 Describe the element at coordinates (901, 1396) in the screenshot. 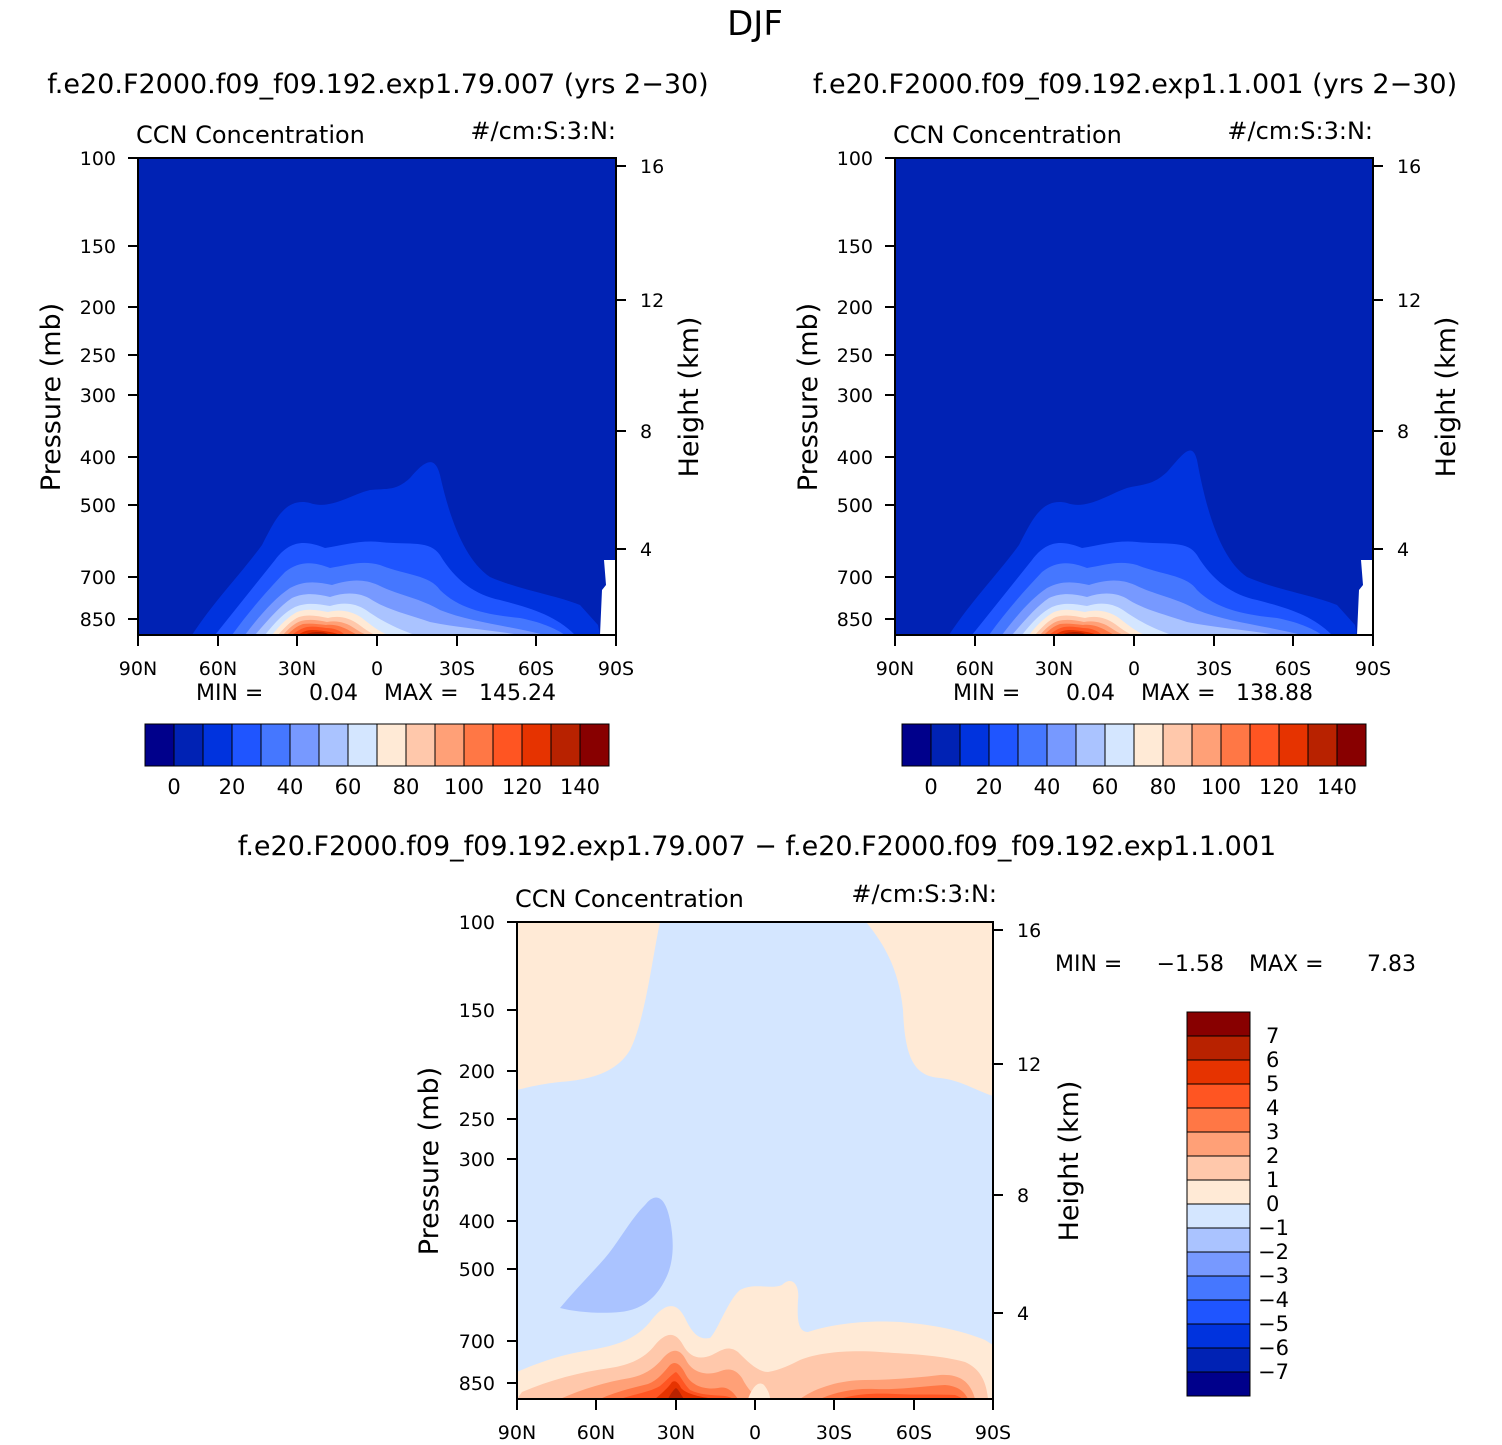

I see `panel-3-contour-pos-5b` at that location.